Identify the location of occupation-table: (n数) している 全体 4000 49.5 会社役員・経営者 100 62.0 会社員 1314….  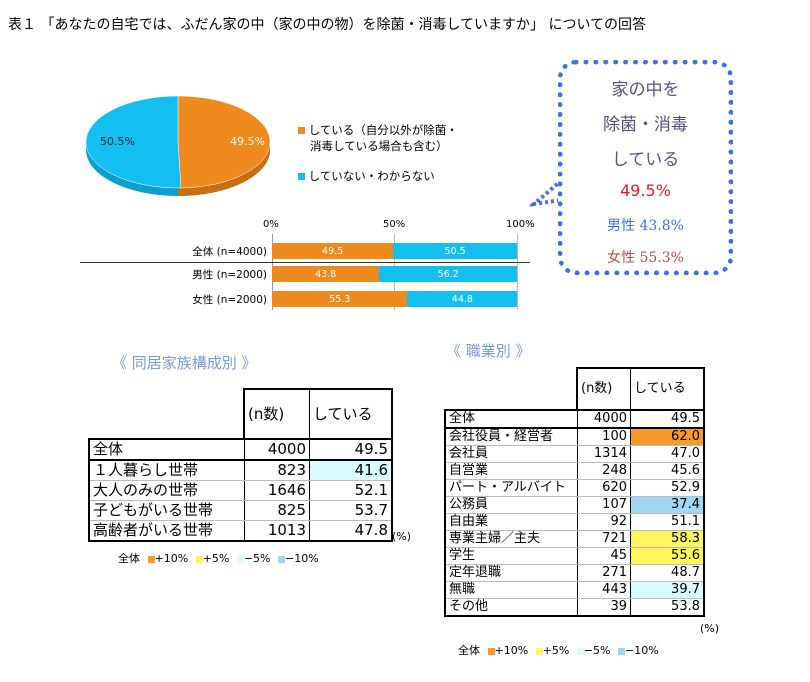
(574, 492).